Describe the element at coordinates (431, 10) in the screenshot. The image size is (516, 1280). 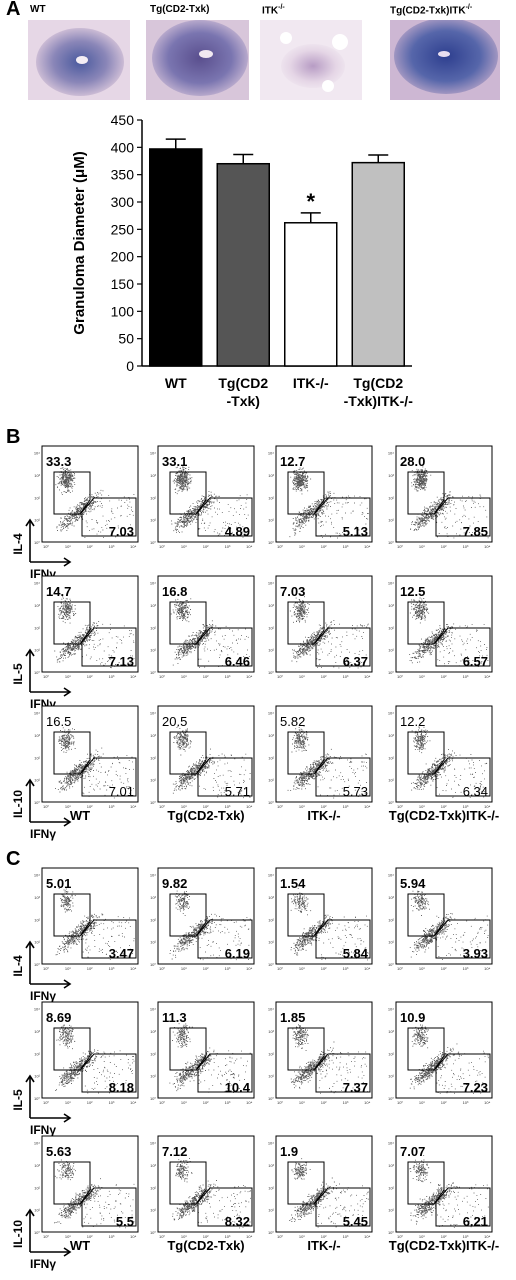
I see `histo-label-tg-itk: Tg(CD2-Txk)ITK-/-` at that location.